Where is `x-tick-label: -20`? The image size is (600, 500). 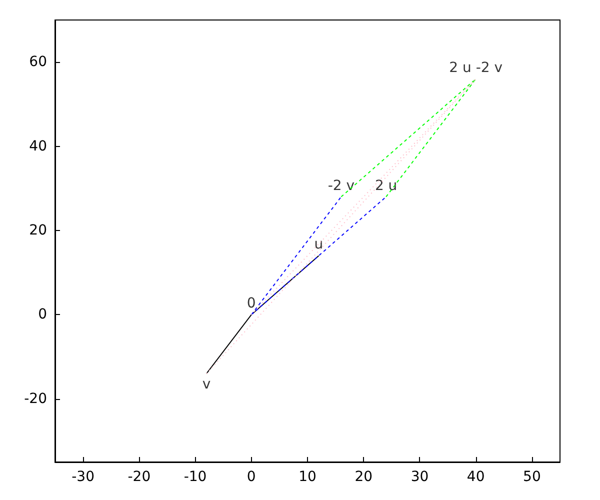 x-tick-label: -20 is located at coordinates (139, 477).